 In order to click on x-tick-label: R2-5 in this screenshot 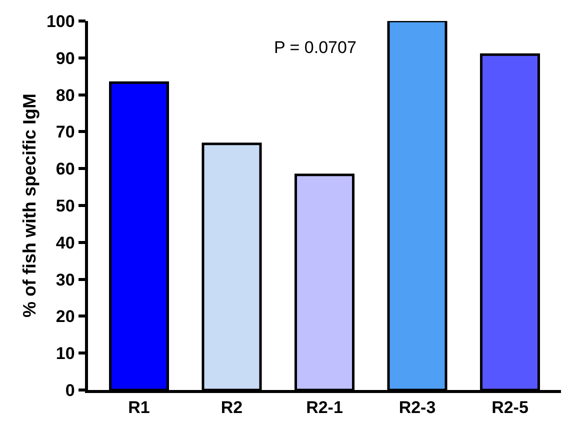, I will do `click(510, 408)`.